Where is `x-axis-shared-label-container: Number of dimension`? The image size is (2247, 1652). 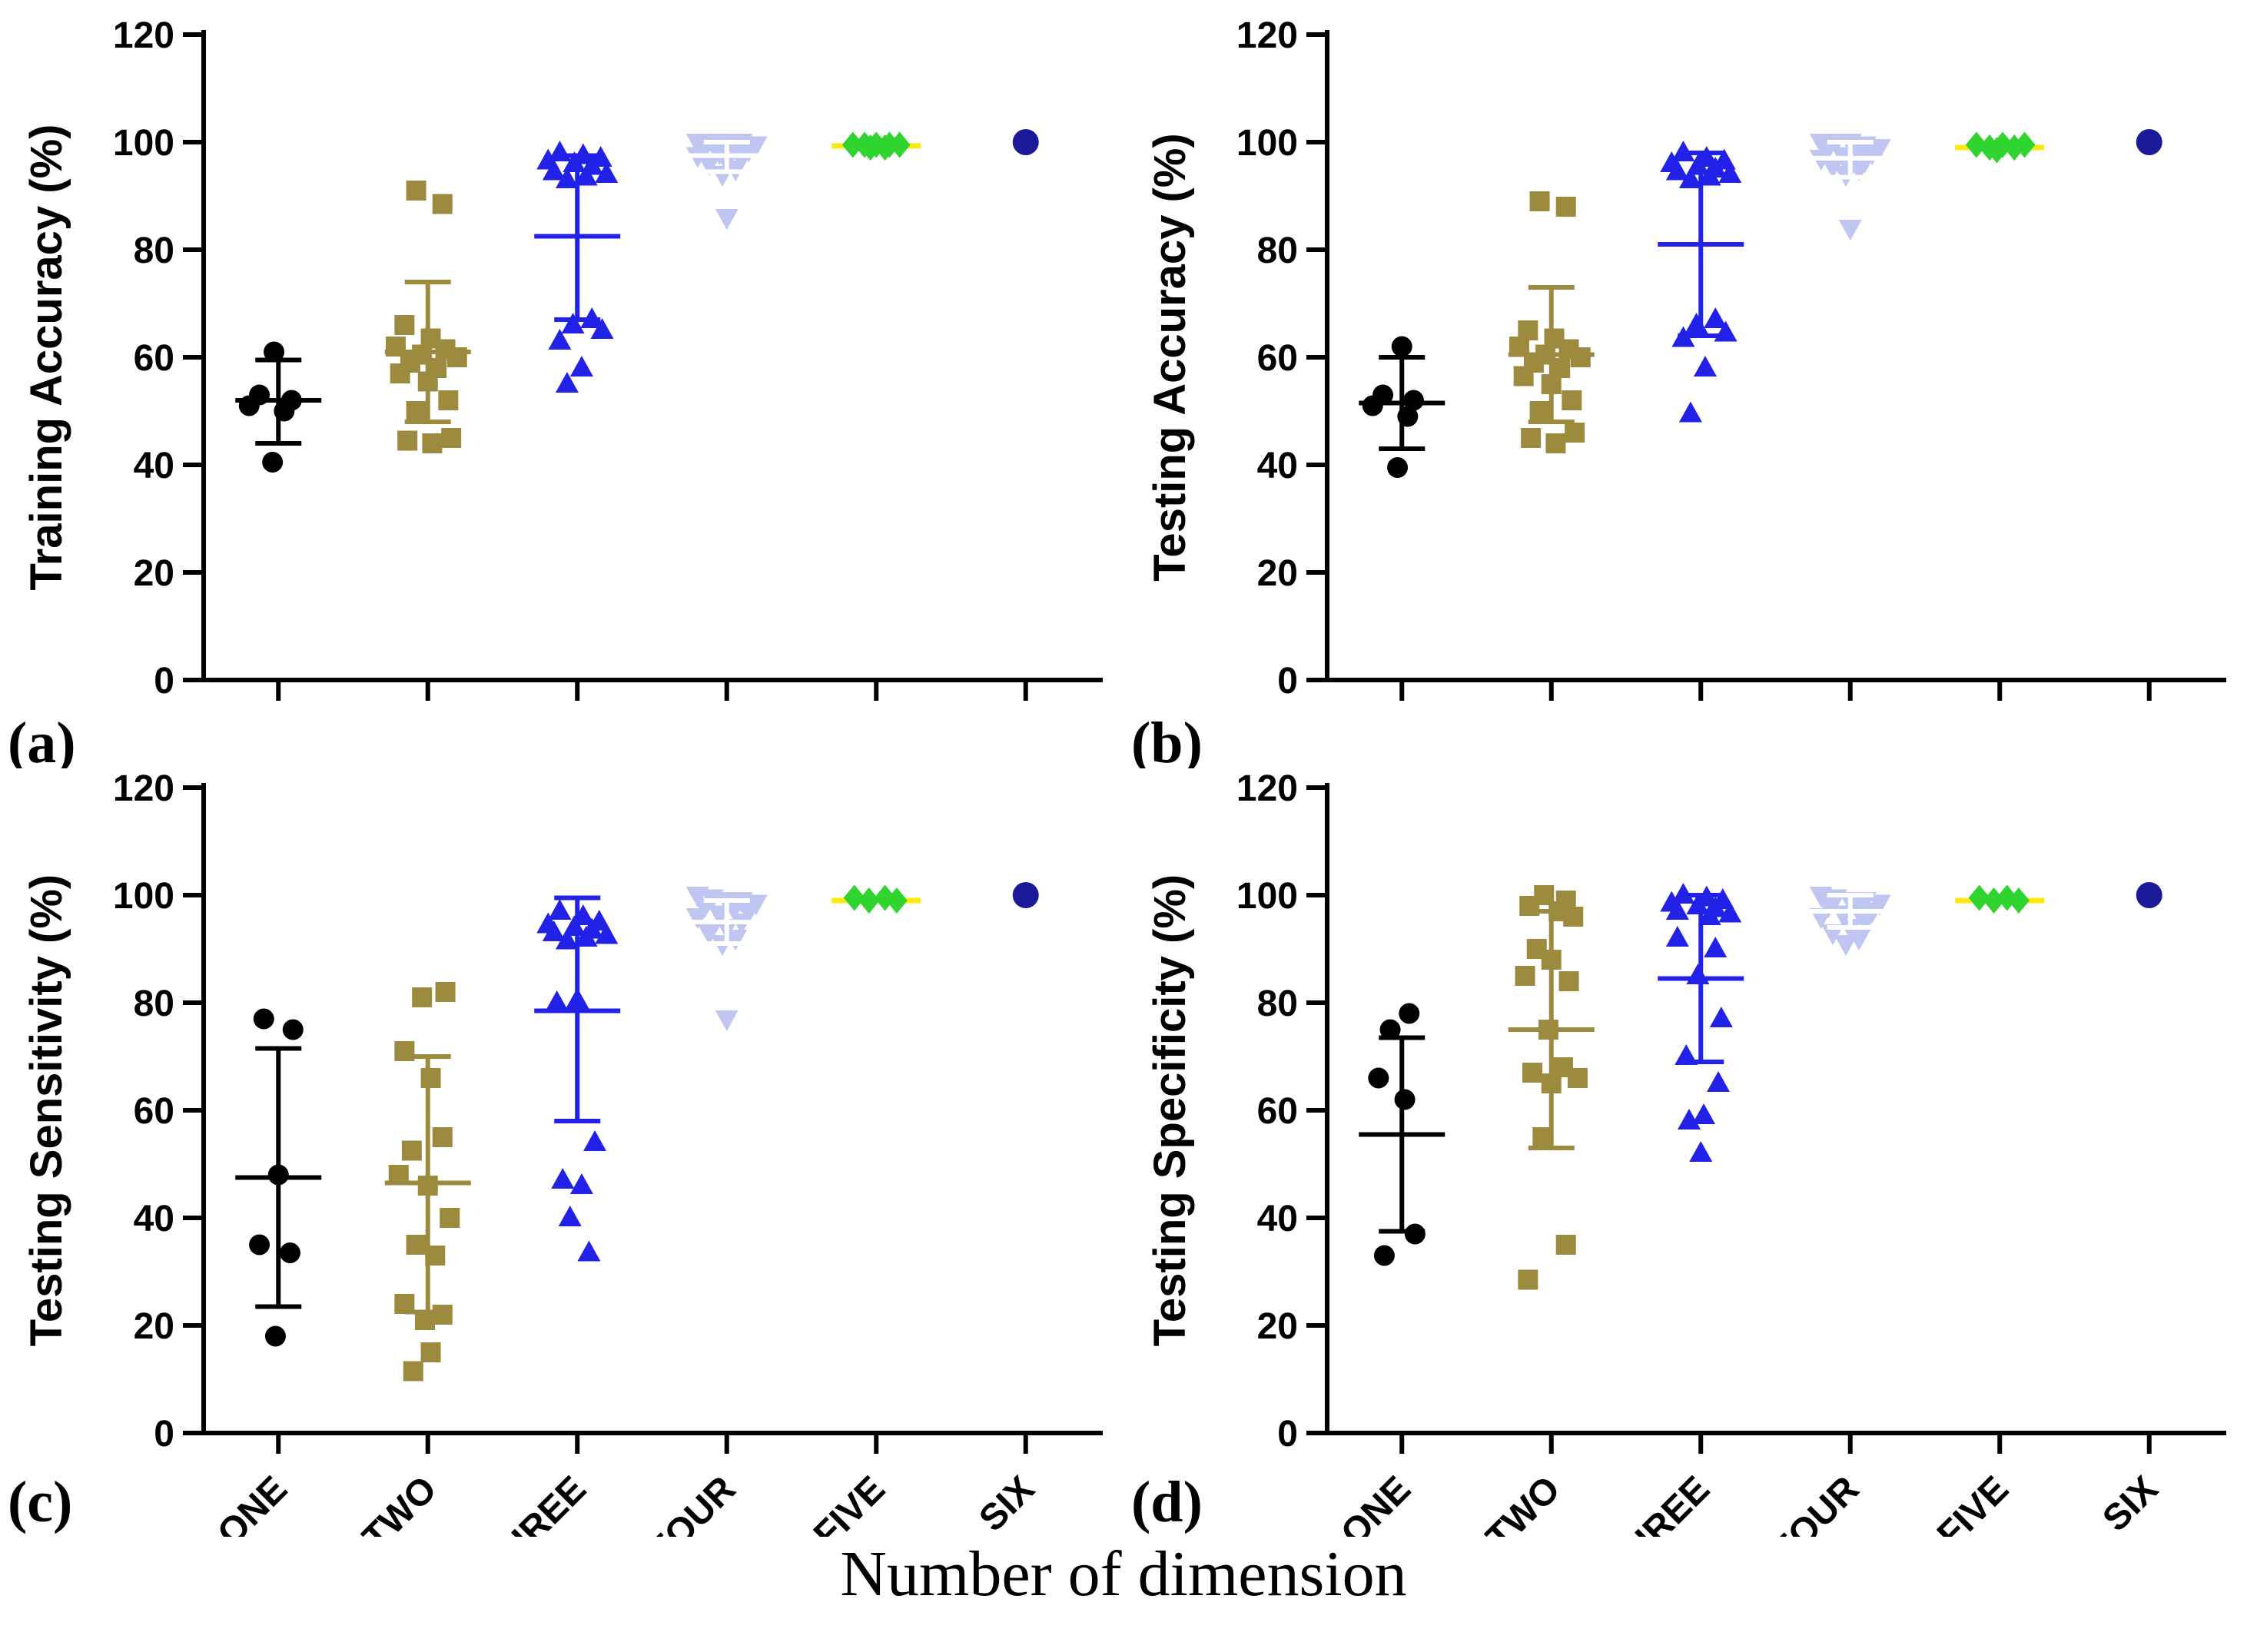
x-axis-shared-label-container: Number of dimension is located at coordinates (1123, 1594).